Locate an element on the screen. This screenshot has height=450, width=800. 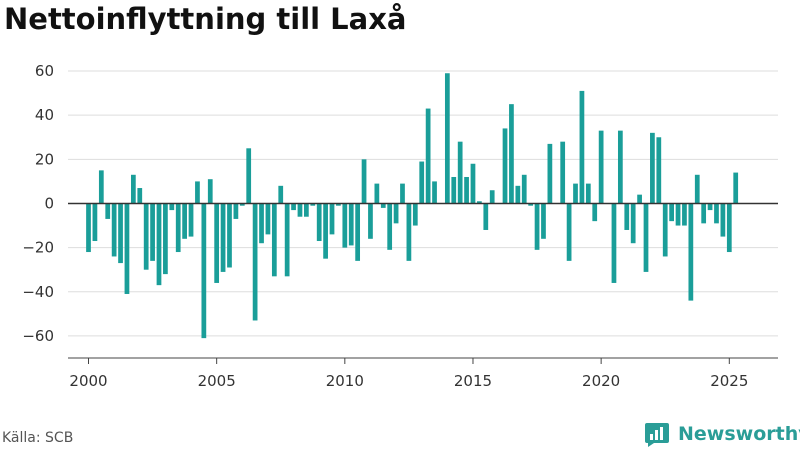
y-axis-ticks: −60 −40 −20 0 20 40 60 is located at coordinates (38, 203).